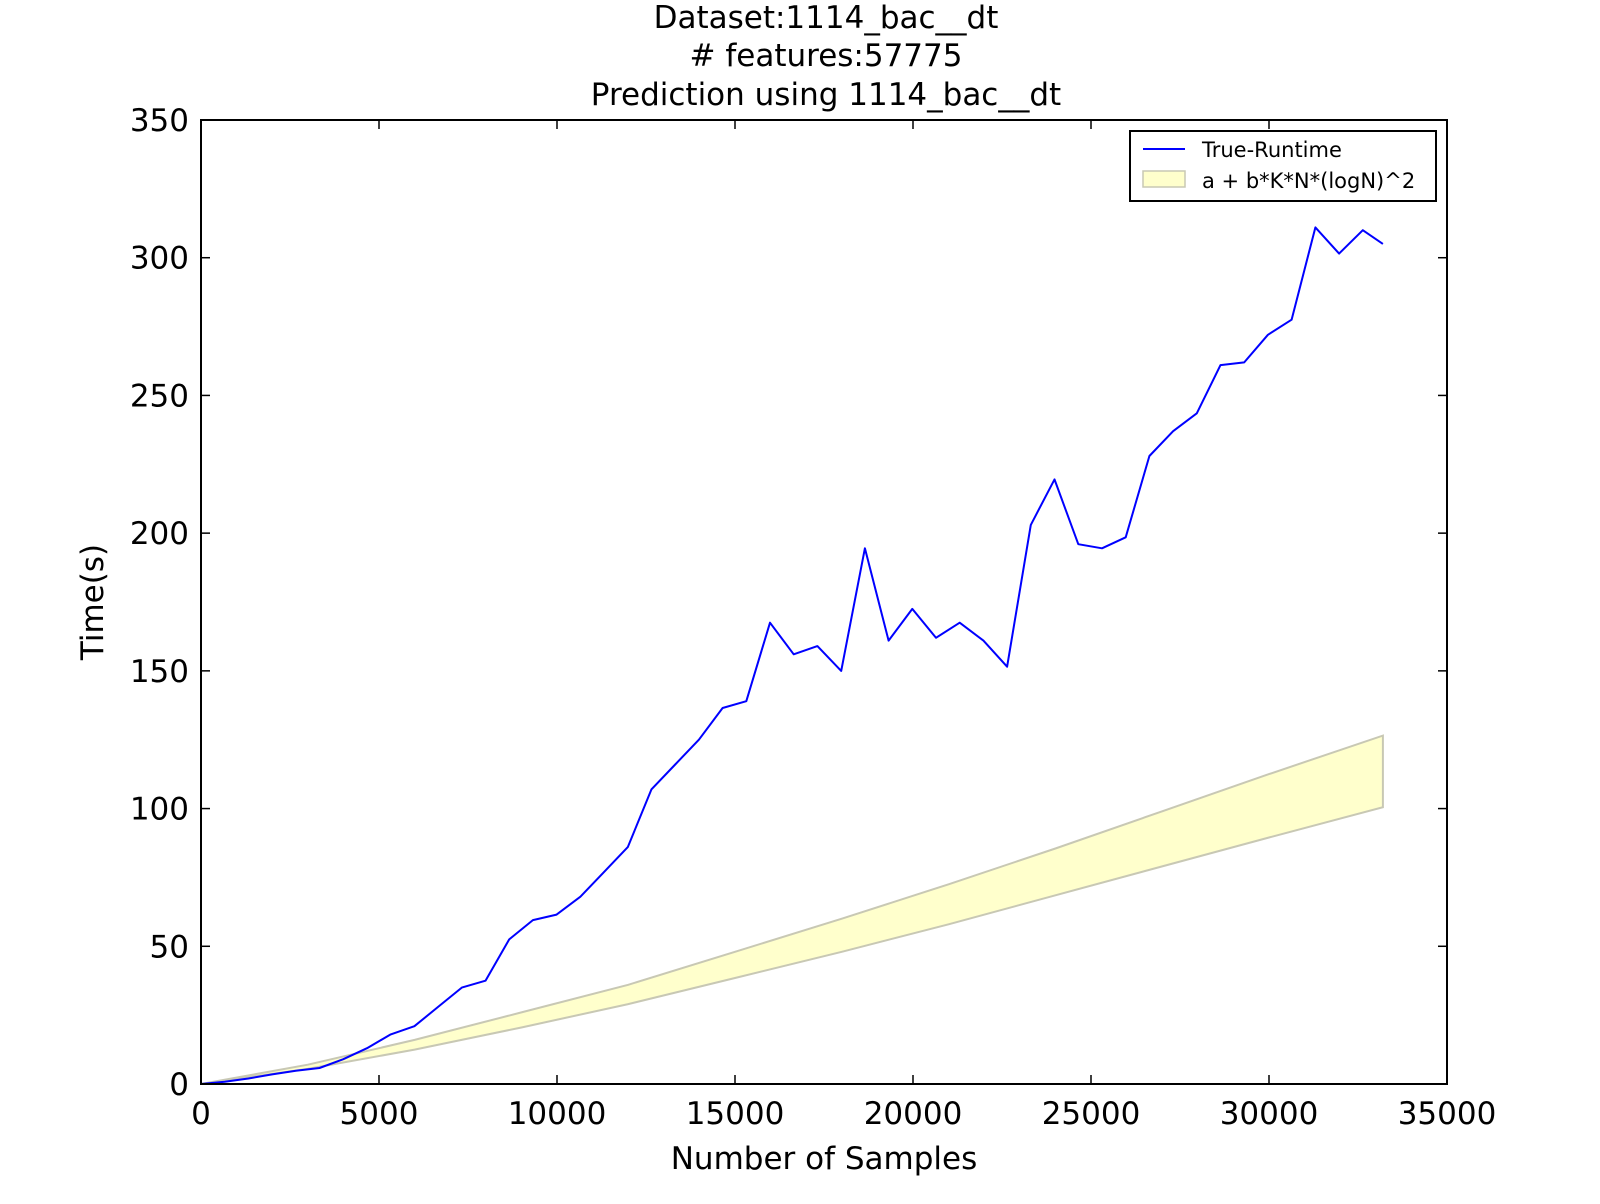 This screenshot has width=1600, height=1204. What do you see at coordinates (159, 259) in the screenshot?
I see `y-tick-label: 300` at bounding box center [159, 259].